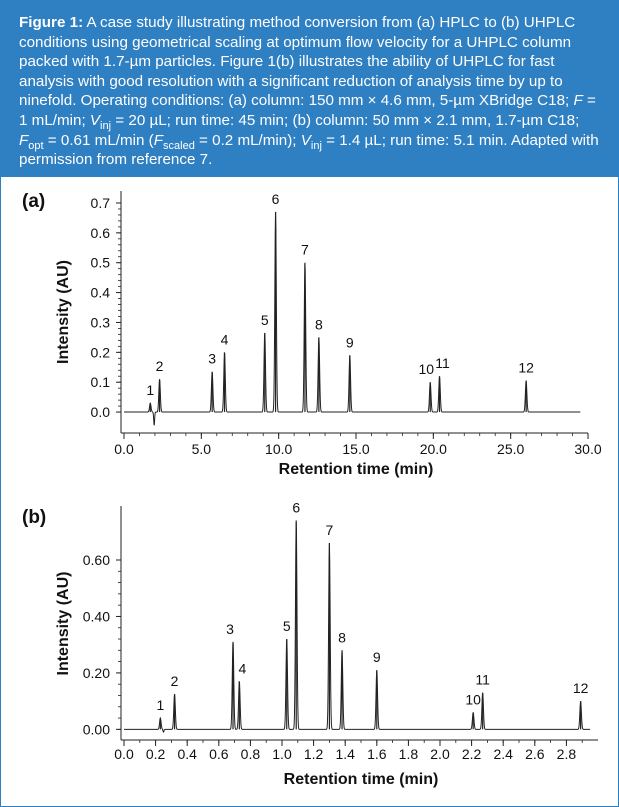  Describe the element at coordinates (409, 754) in the screenshot. I see `x-tick-label: 1.8` at that location.